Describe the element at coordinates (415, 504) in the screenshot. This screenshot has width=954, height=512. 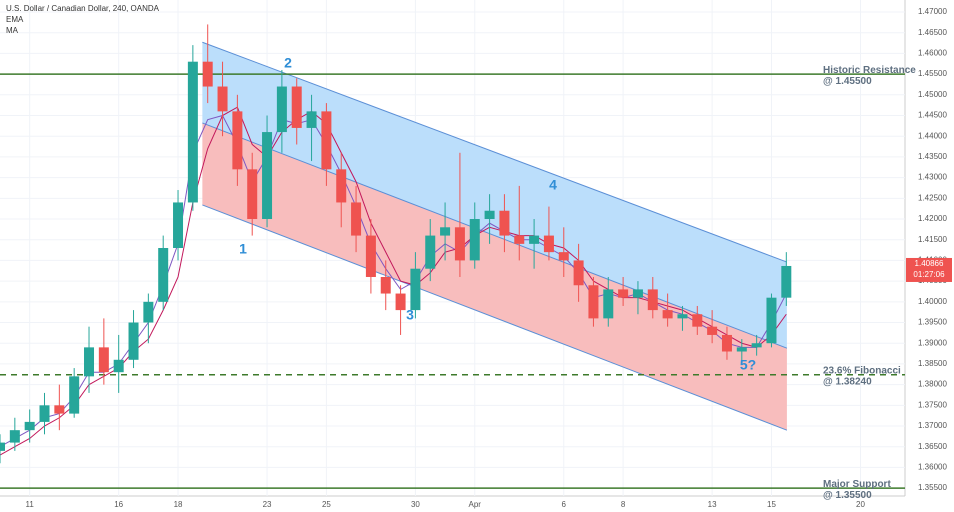
I see `x-tick-label: 30` at that location.